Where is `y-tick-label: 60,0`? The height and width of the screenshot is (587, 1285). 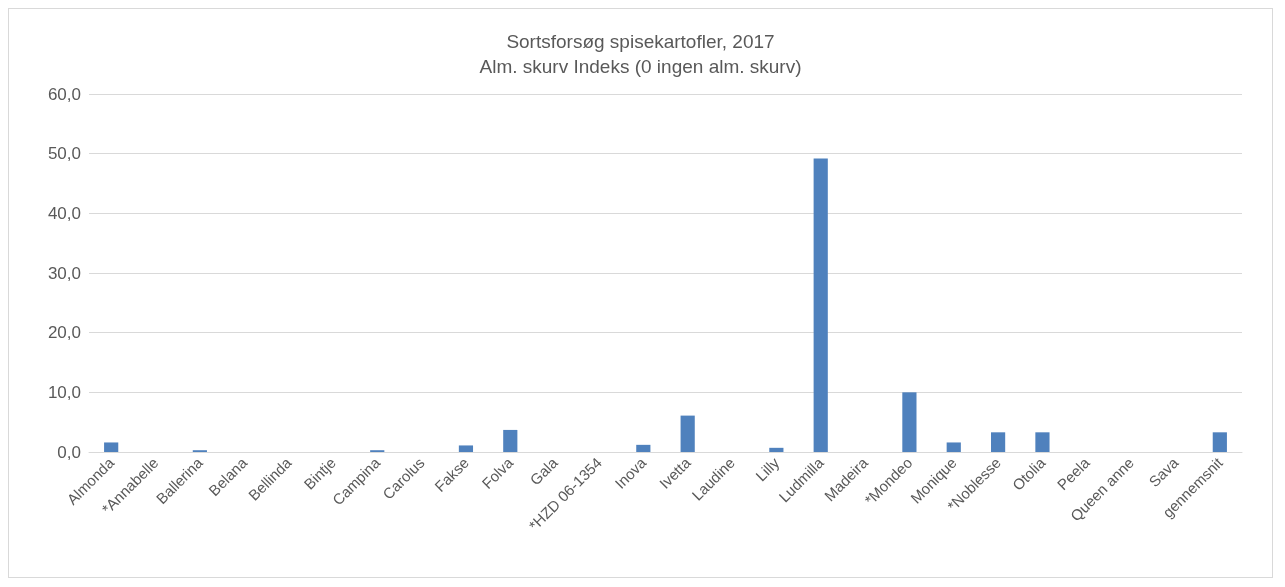
y-tick-label: 60,0 is located at coordinates (64, 94).